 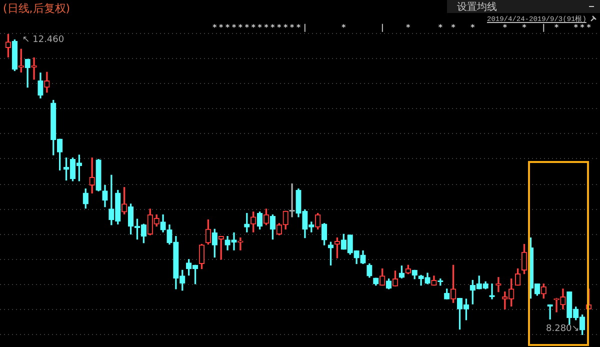 I want to click on text: 设置均线, so click(x=477, y=7).